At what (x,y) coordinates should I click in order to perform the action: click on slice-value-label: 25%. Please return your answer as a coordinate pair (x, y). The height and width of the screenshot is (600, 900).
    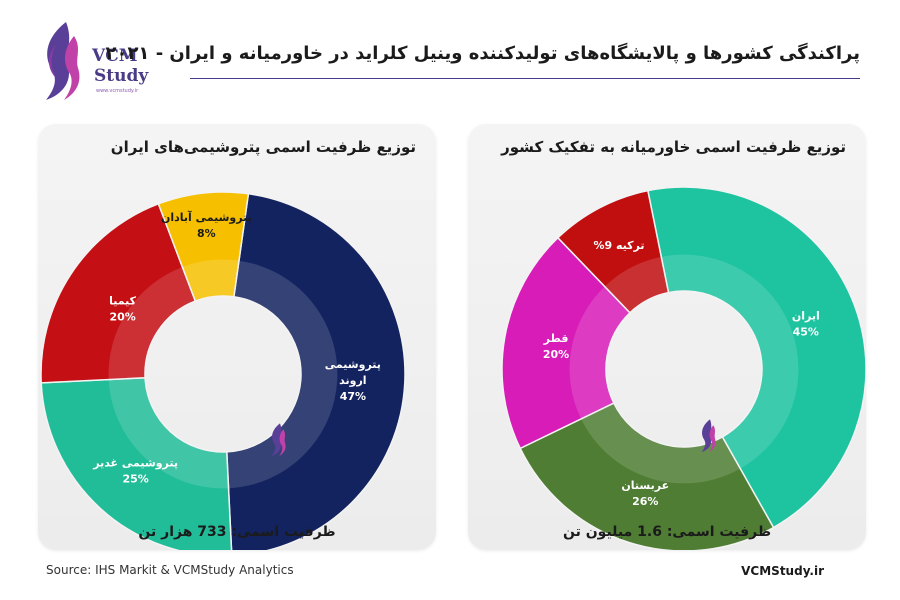
    Looking at the image, I should click on (135, 478).